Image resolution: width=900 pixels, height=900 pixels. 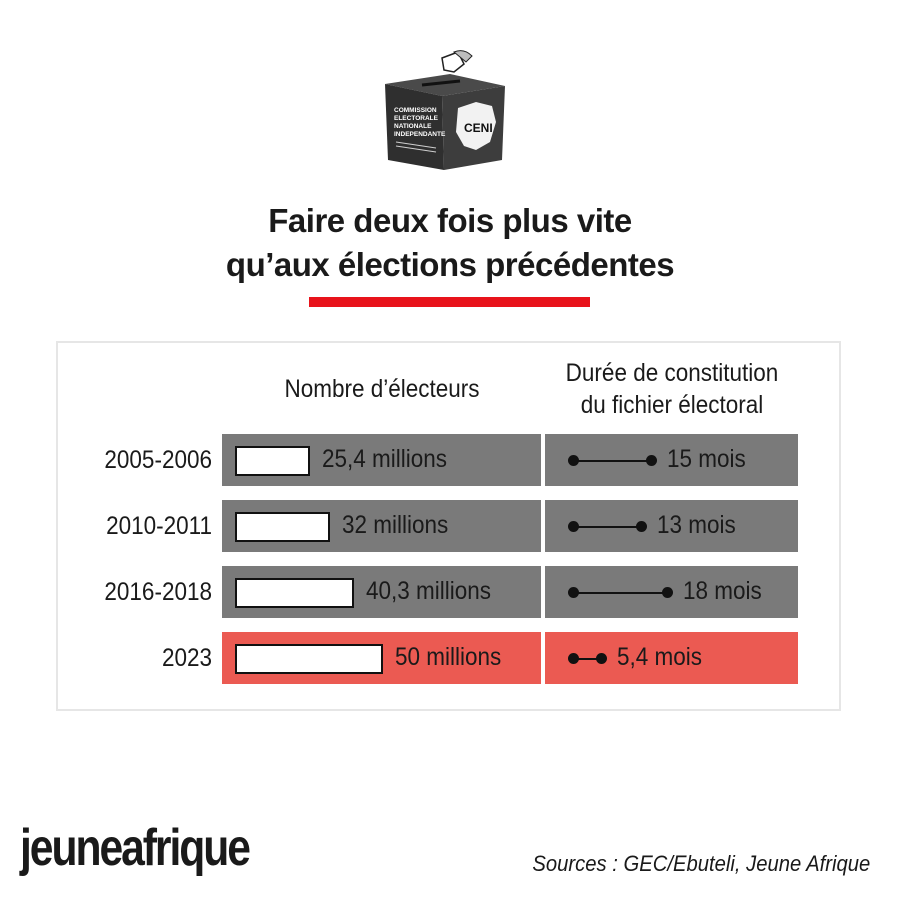 I want to click on duration-value-label: 15 mois, so click(x=706, y=459).